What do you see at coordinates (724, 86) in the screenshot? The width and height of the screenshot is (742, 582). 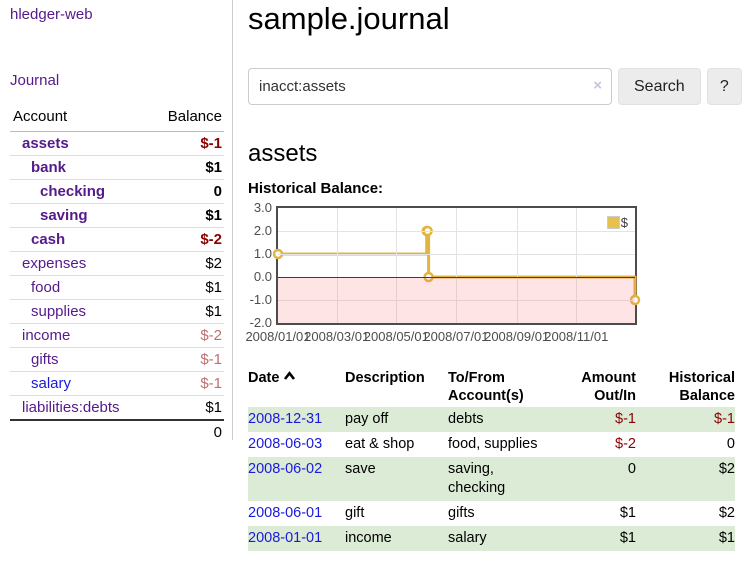 I see `help-button: ?` at bounding box center [724, 86].